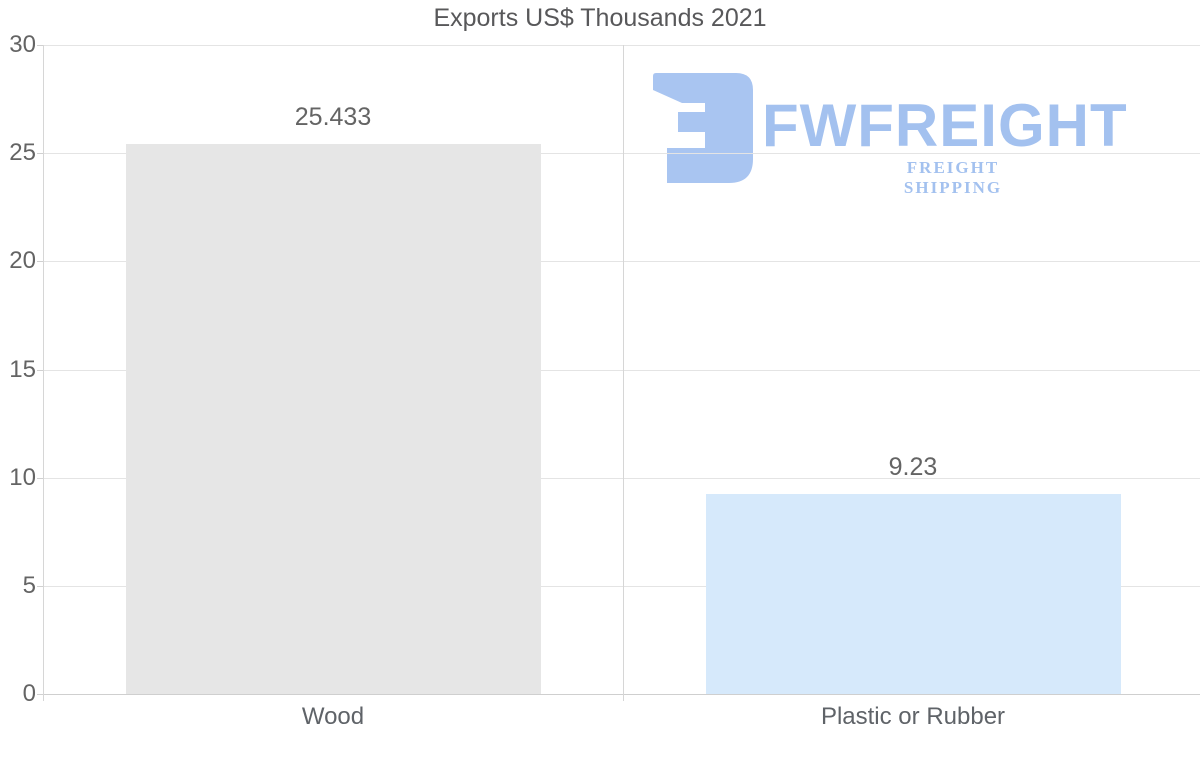 This screenshot has height=763, width=1200. Describe the element at coordinates (600, 18) in the screenshot. I see `chart-title: Exports US$ Thousands 2021` at that location.